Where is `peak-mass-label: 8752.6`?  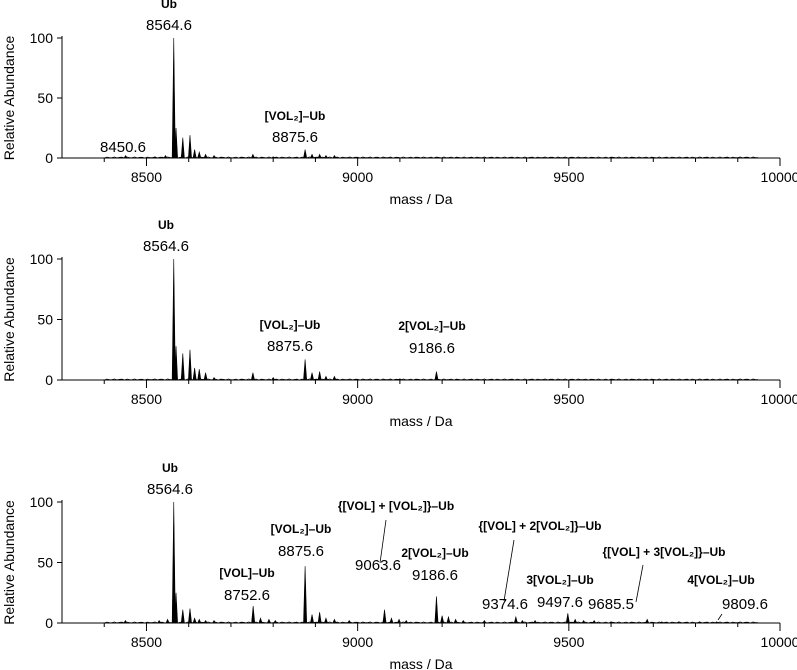 peak-mass-label: 8752.6 is located at coordinates (247, 595).